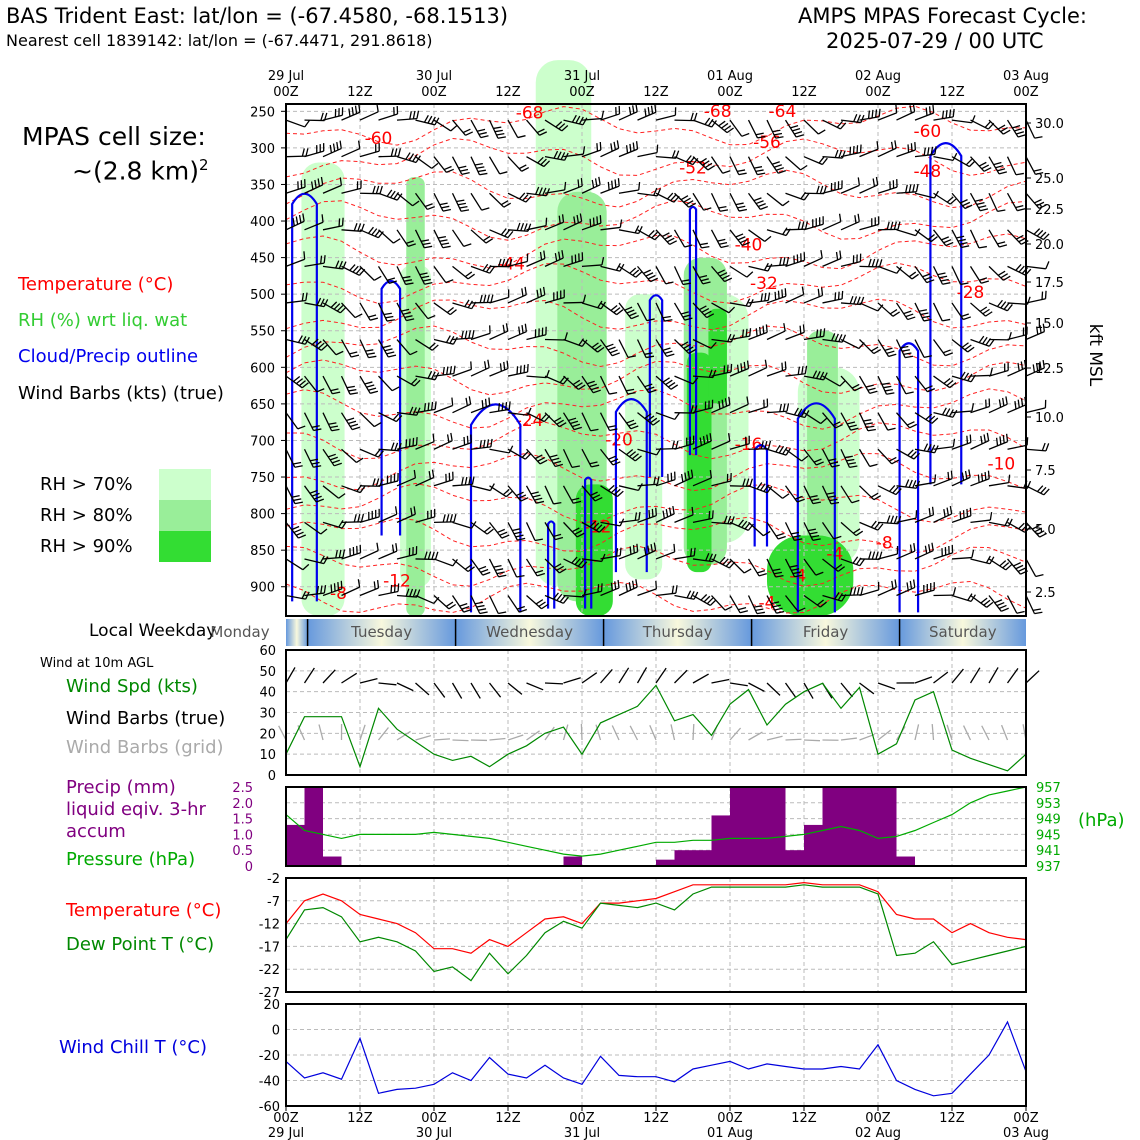 This screenshot has height=1140, width=1140. I want to click on temperature-contour-label-0: -68, so click(530, 114).